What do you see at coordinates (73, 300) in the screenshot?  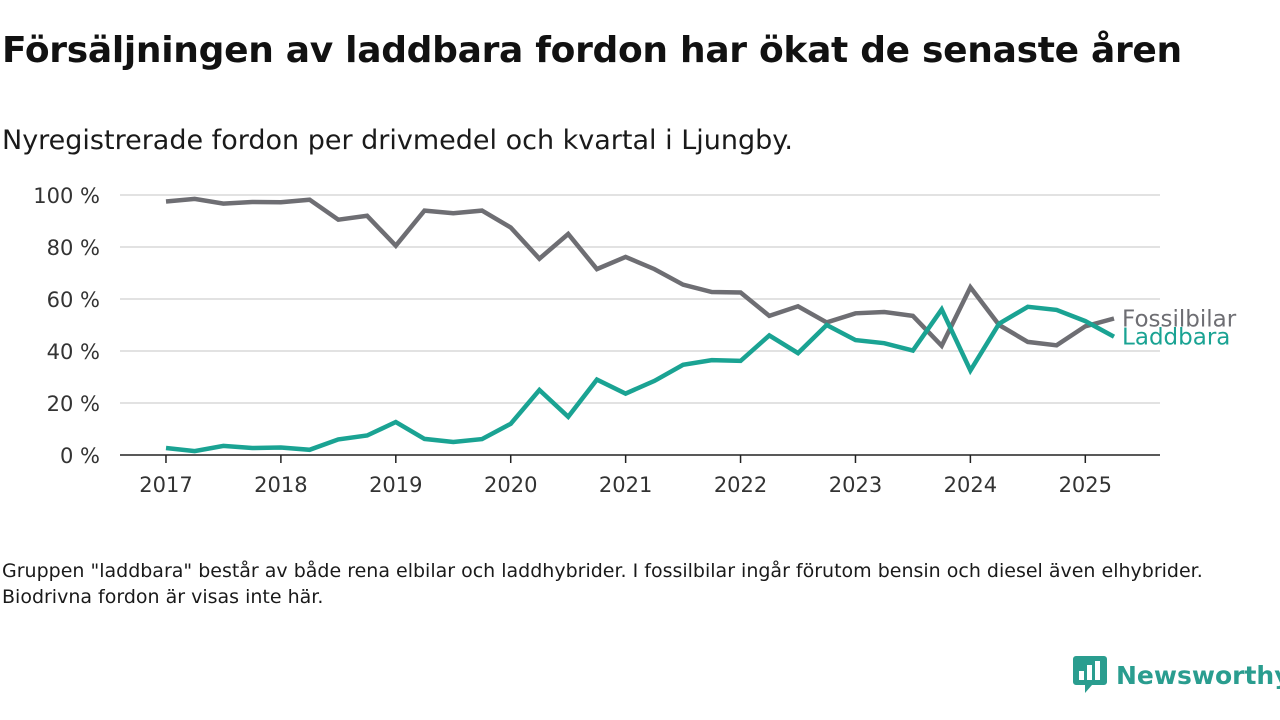 I see `y-tick-label: 60 %` at bounding box center [73, 300].